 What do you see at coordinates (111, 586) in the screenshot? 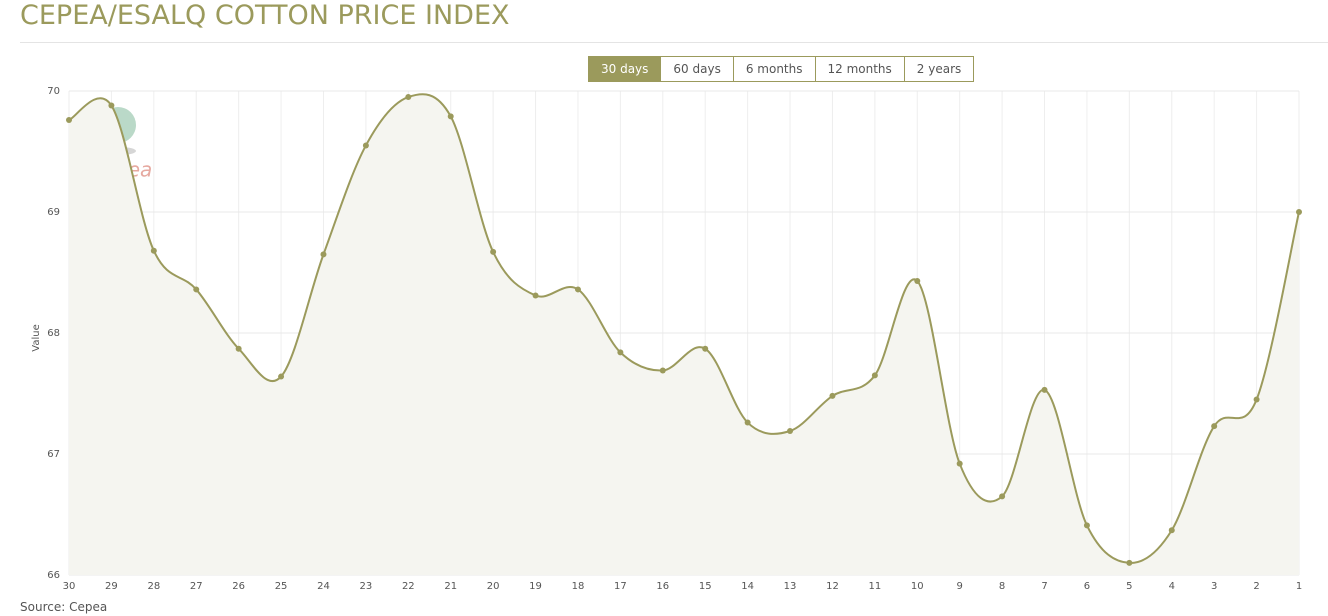
I see `x-tick-label: 29` at bounding box center [111, 586].